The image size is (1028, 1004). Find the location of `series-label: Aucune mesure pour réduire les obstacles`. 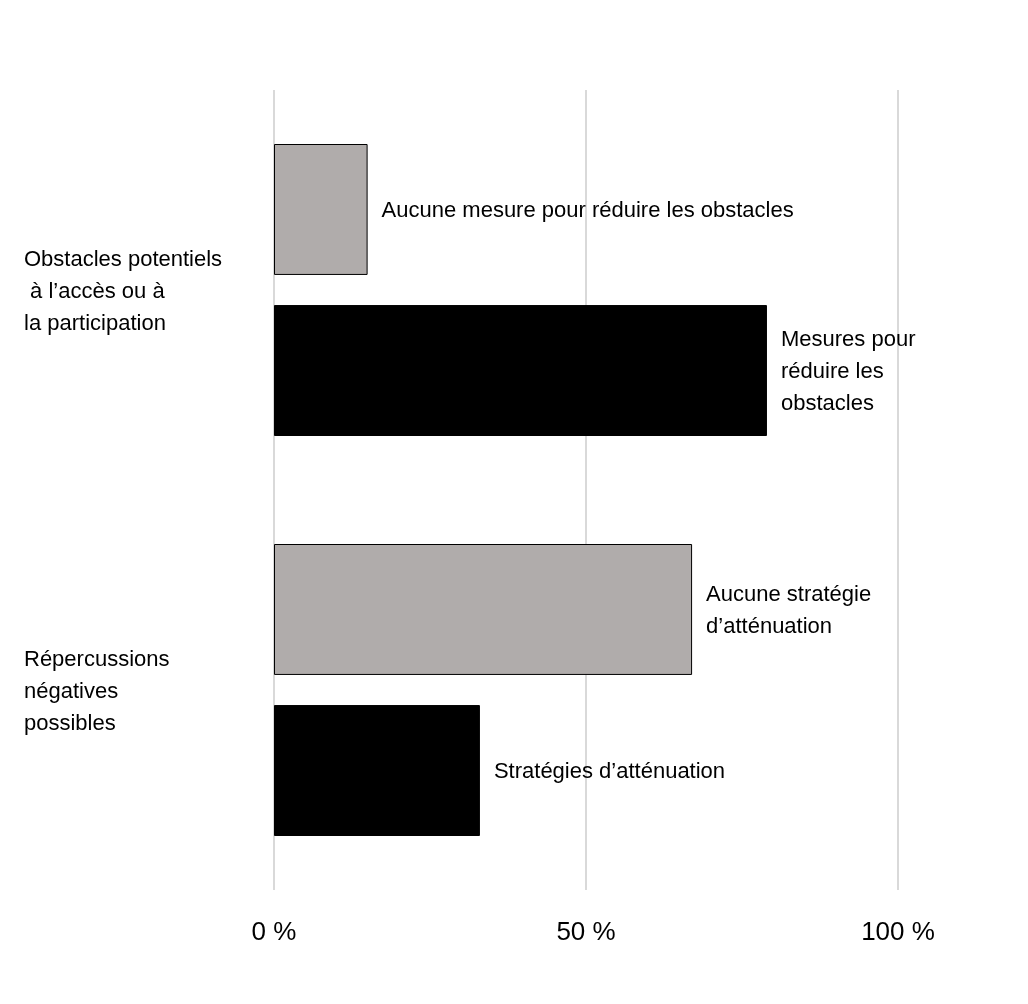

series-label: Aucune mesure pour réduire les obstacles is located at coordinates (587, 209).